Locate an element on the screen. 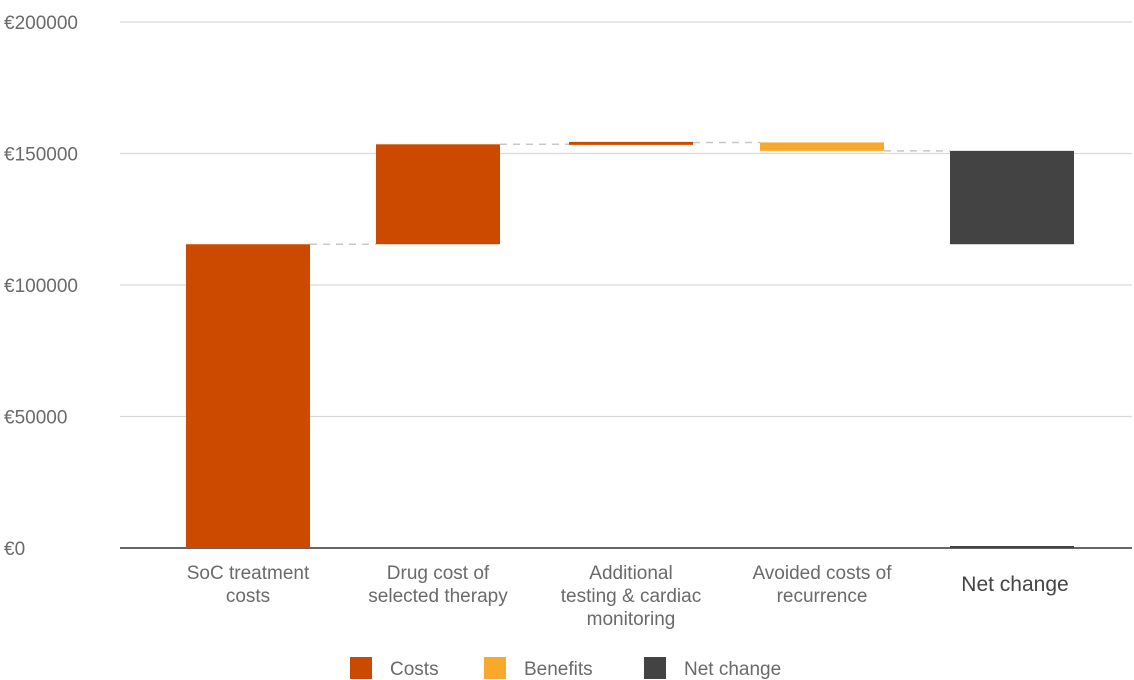  legend-swatch-cost is located at coordinates (361, 668).